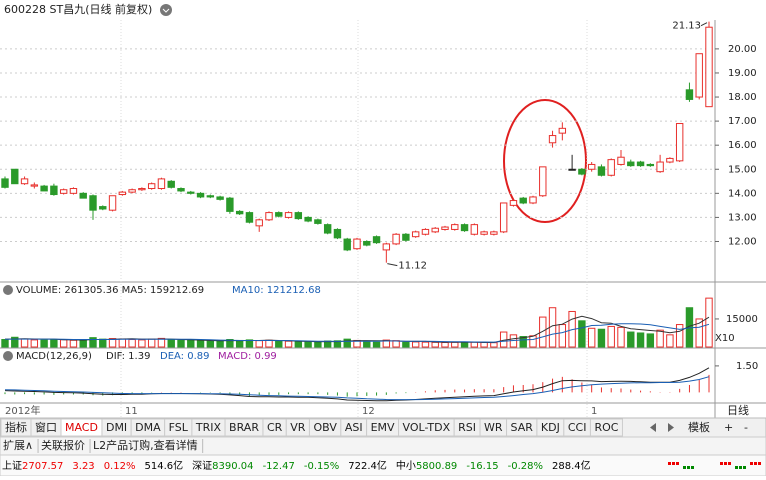  What do you see at coordinates (742, 73) in the screenshot?
I see `y-tick-label: 19.00` at bounding box center [742, 73].